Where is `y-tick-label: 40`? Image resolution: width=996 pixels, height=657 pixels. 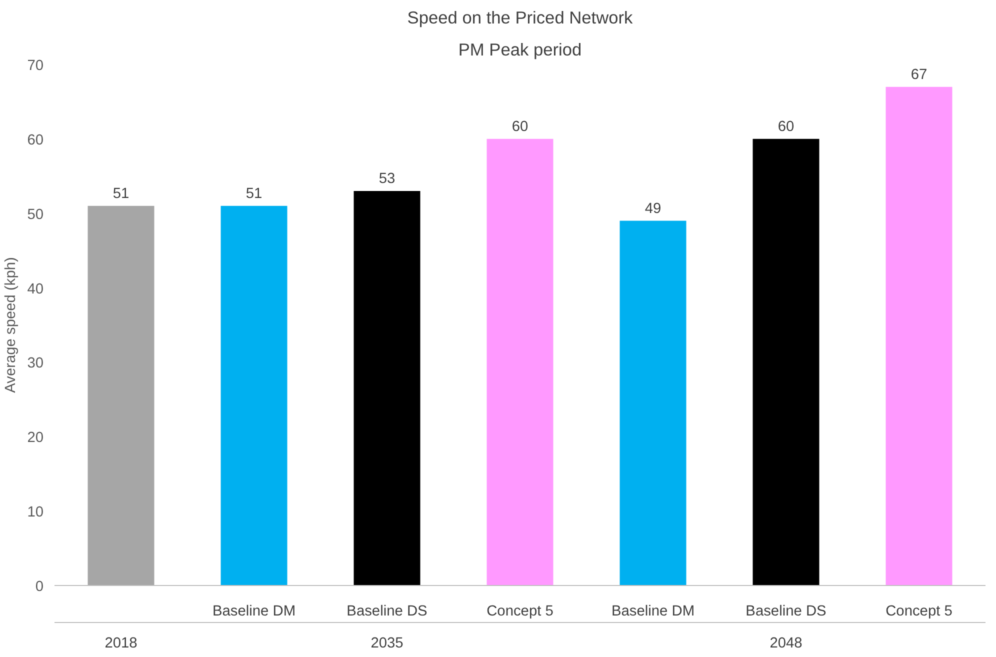
y-tick-label: 40 is located at coordinates (35, 289).